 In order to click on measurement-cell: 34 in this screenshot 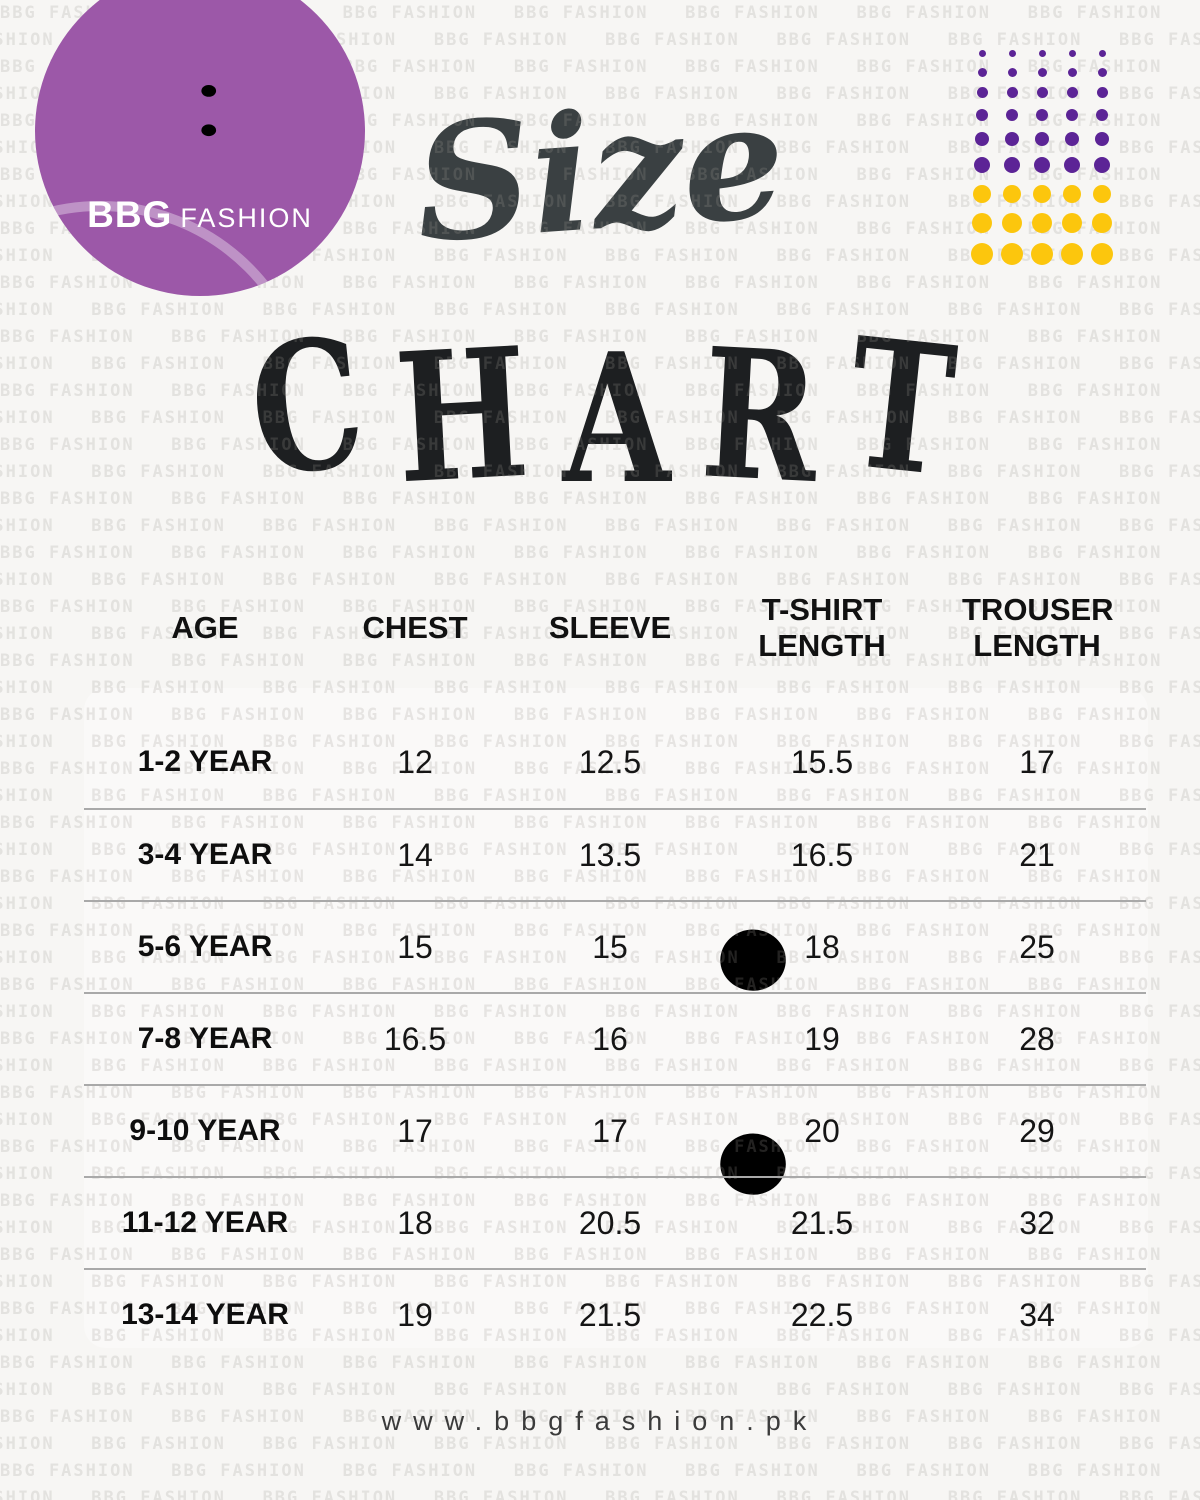, I will do `click(1037, 1314)`.